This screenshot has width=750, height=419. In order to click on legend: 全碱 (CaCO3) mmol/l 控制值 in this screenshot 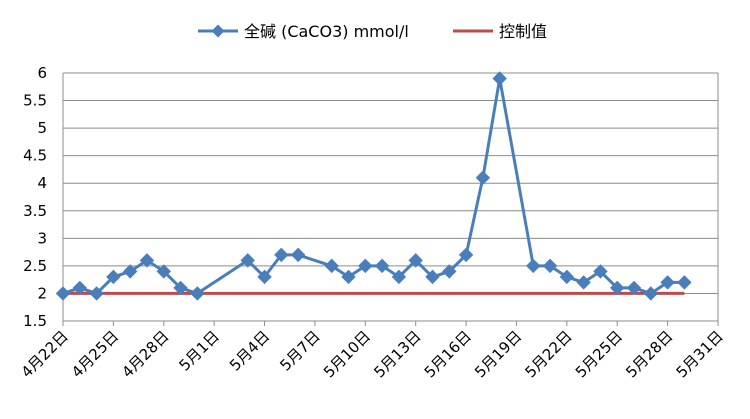, I will do `click(372, 31)`.